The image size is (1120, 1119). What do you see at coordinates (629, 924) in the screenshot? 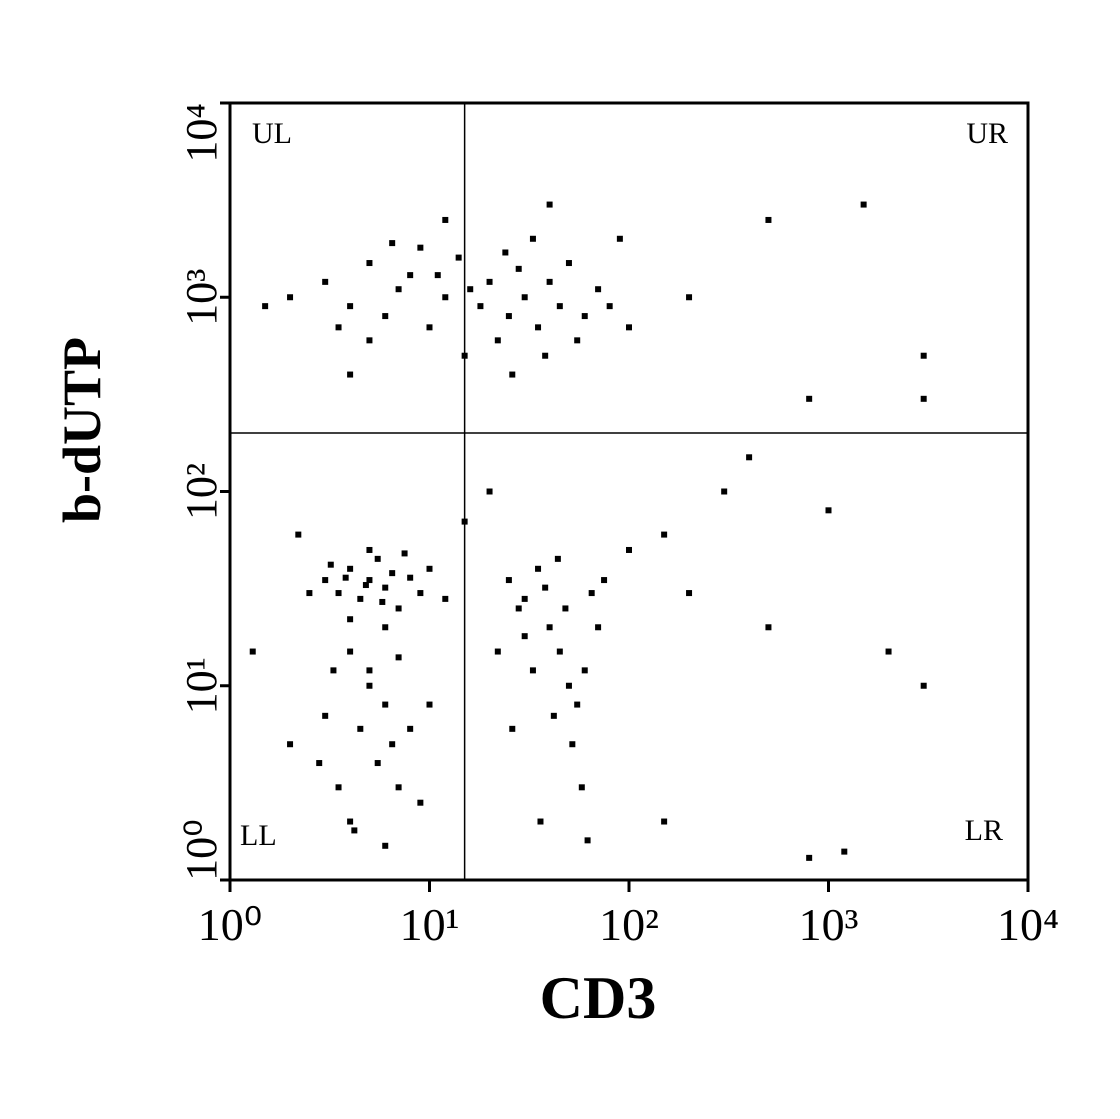
I see `x-tick-label: 10²` at bounding box center [629, 924].